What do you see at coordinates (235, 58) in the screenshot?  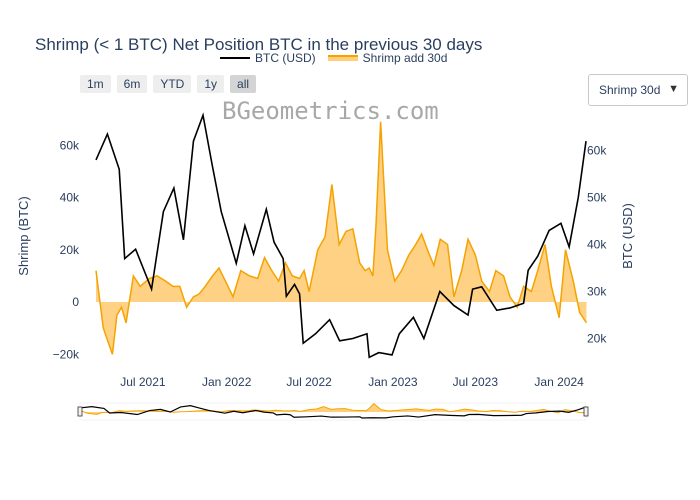 I see `legend-line-swatch` at bounding box center [235, 58].